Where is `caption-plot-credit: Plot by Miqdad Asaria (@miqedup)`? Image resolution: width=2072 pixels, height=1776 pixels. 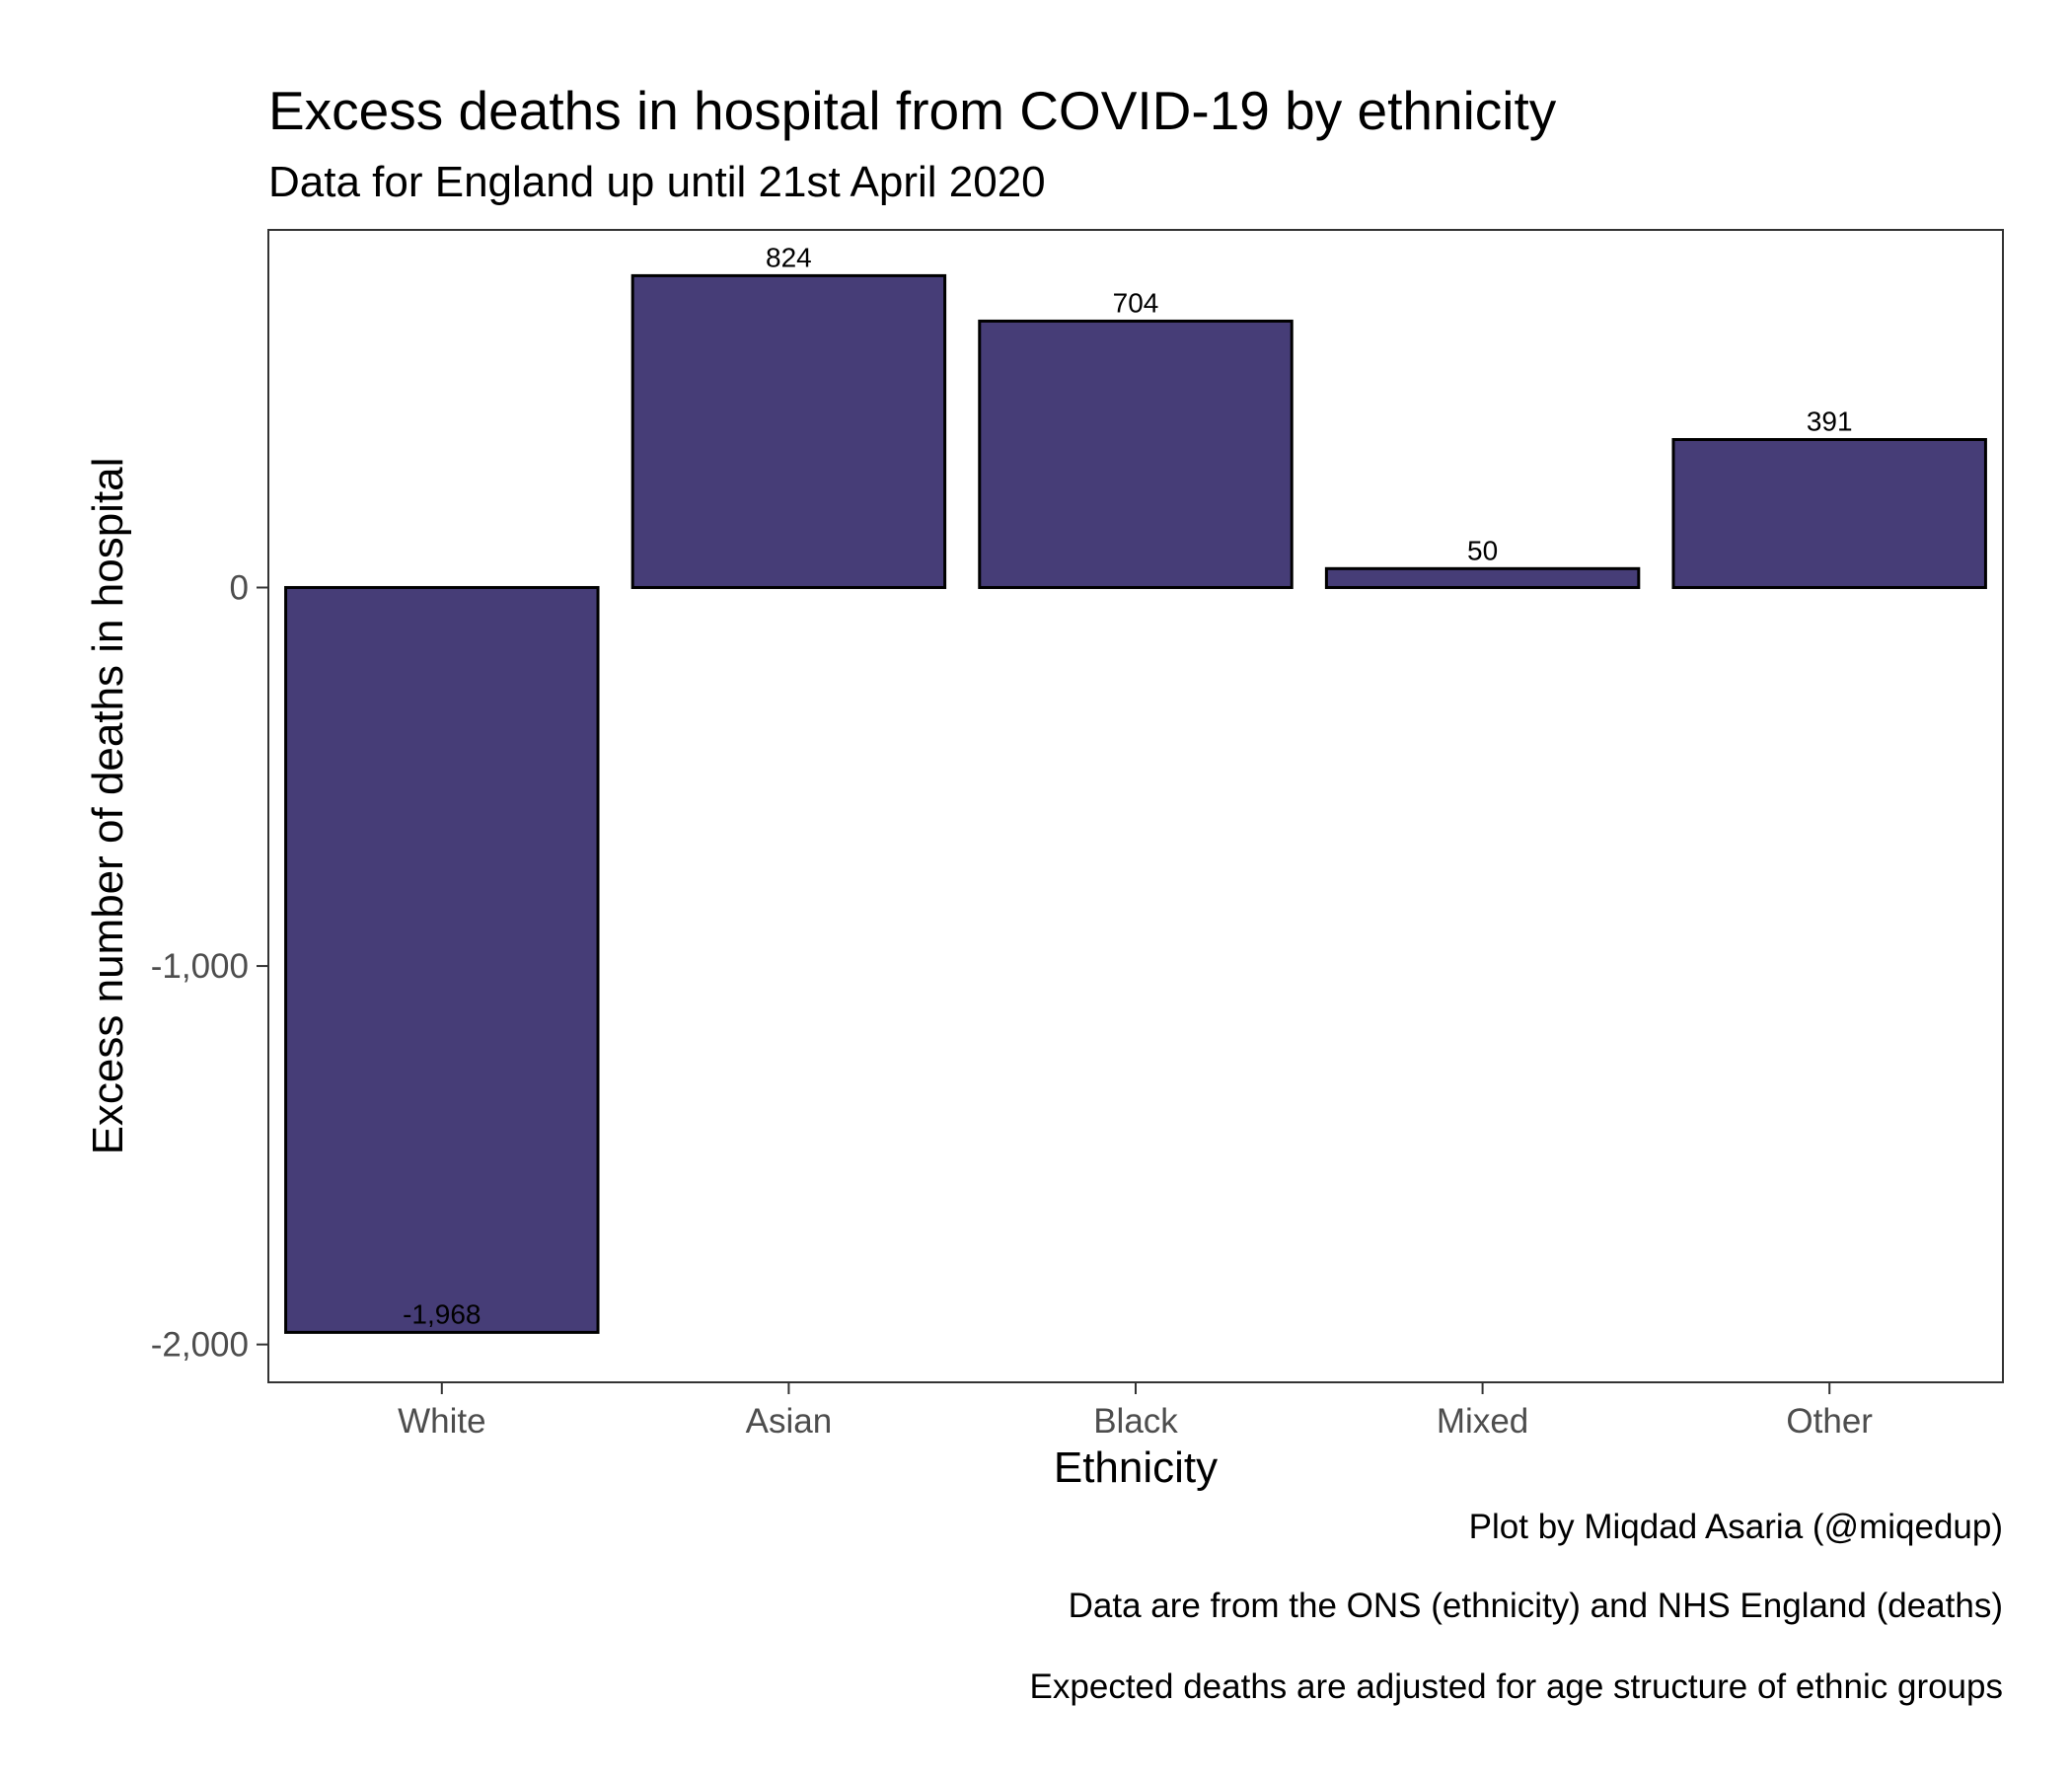 caption-plot-credit: Plot by Miqdad Asaria (@miqedup) is located at coordinates (1736, 1527).